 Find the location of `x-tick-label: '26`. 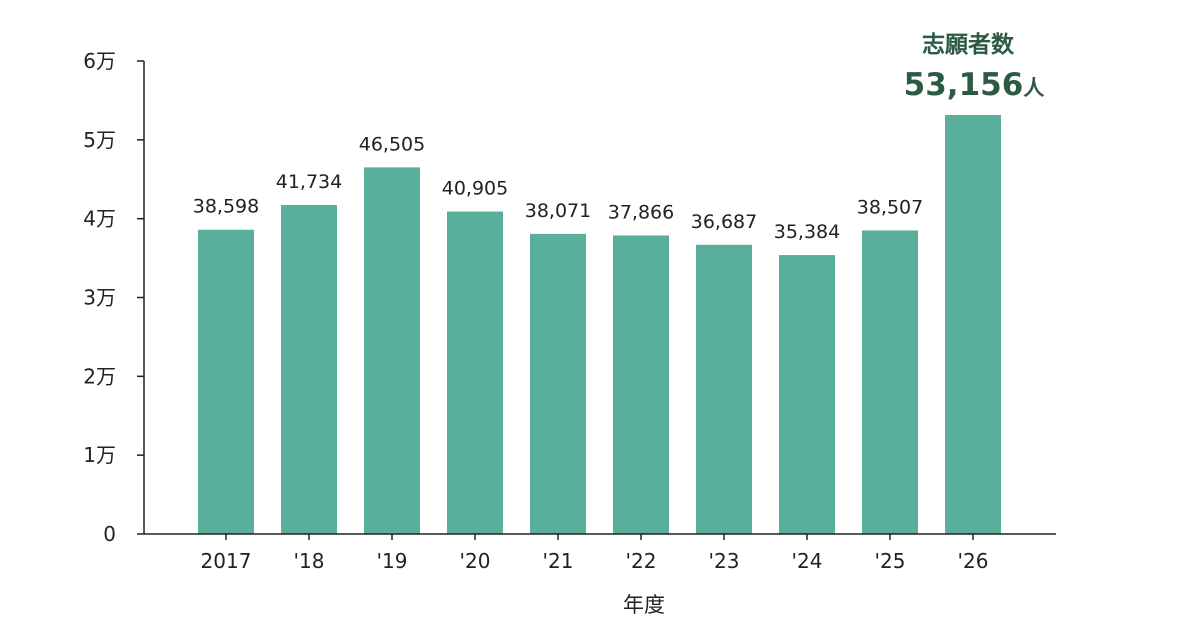

x-tick-label: '26 is located at coordinates (973, 561).